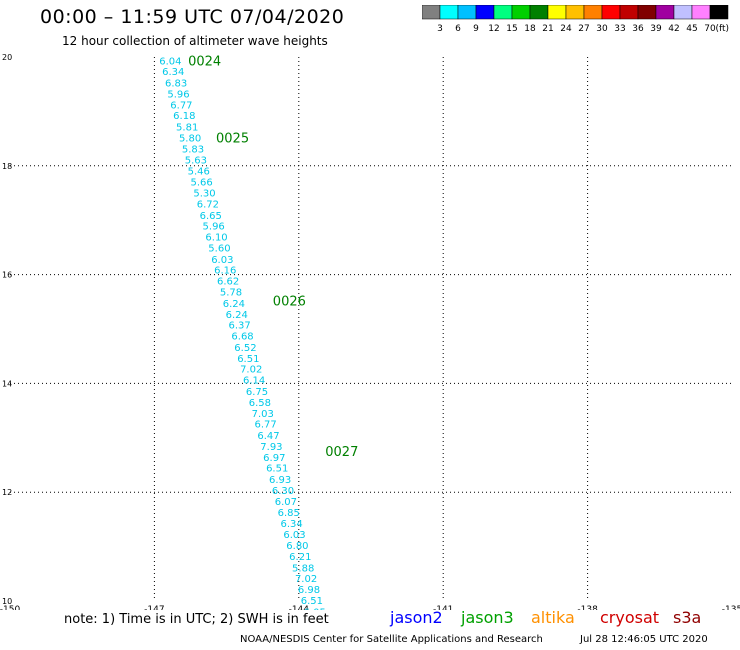 This screenshot has width=740, height=650. I want to click on swh-data-label: 6.83, so click(176, 84).